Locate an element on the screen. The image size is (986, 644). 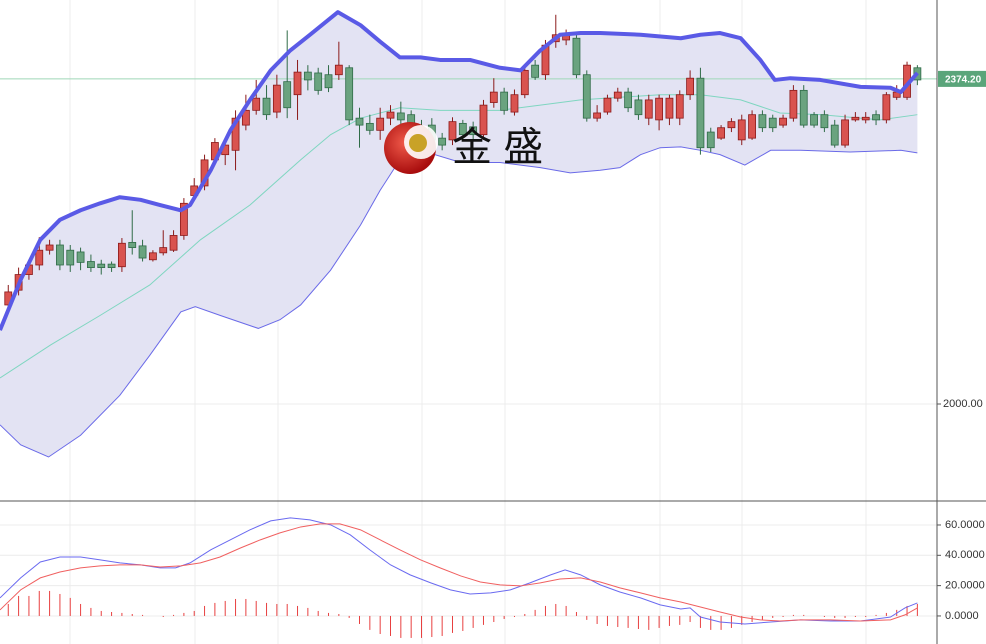
last-price-box is located at coordinates (962, 78).